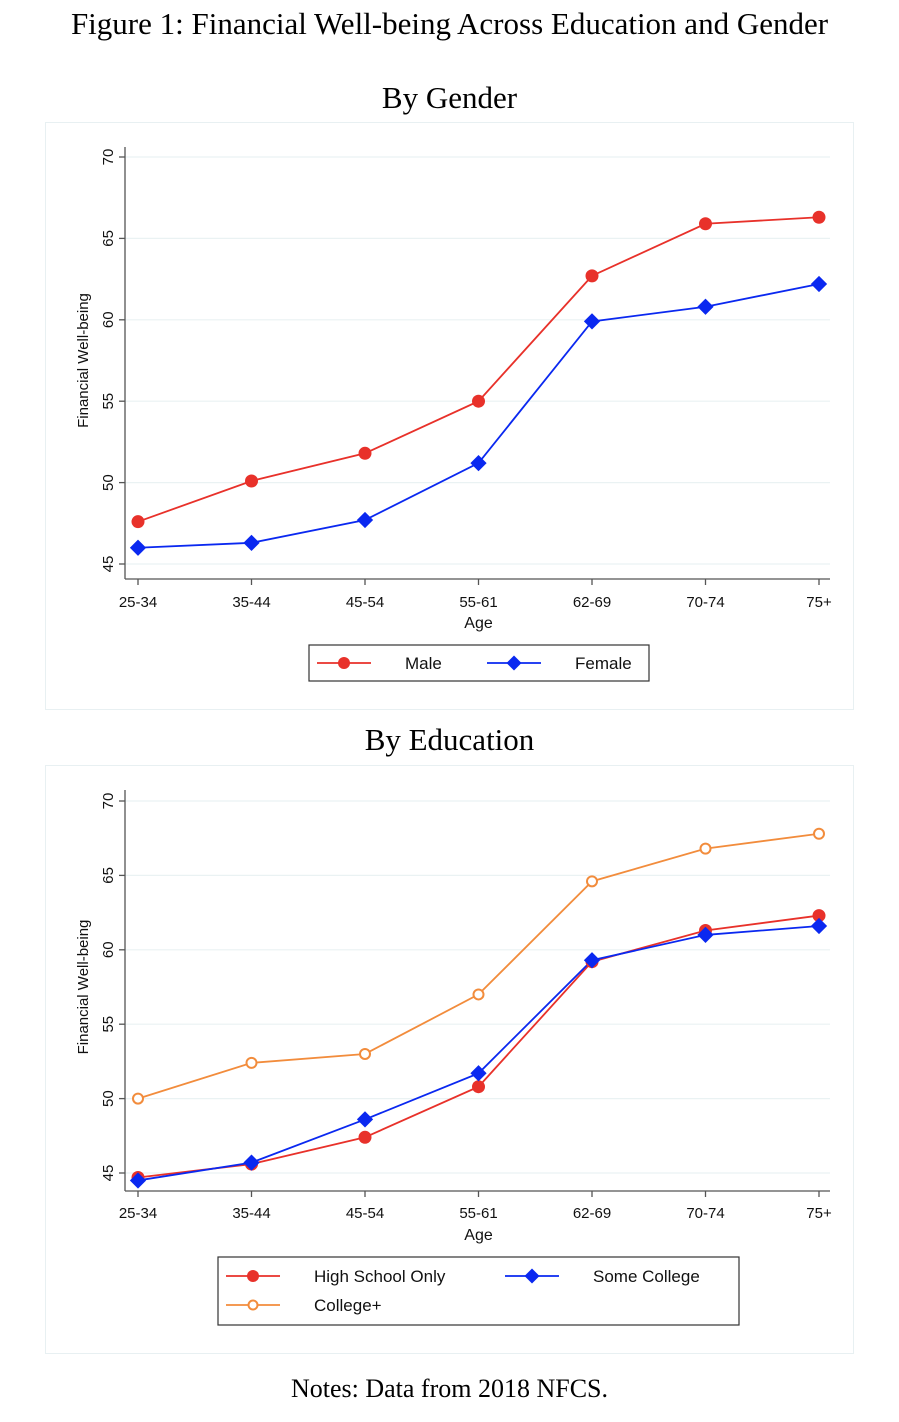 Image resolution: width=899 pixels, height=1422 pixels. What do you see at coordinates (478, 1291) in the screenshot?
I see `legend-box` at bounding box center [478, 1291].